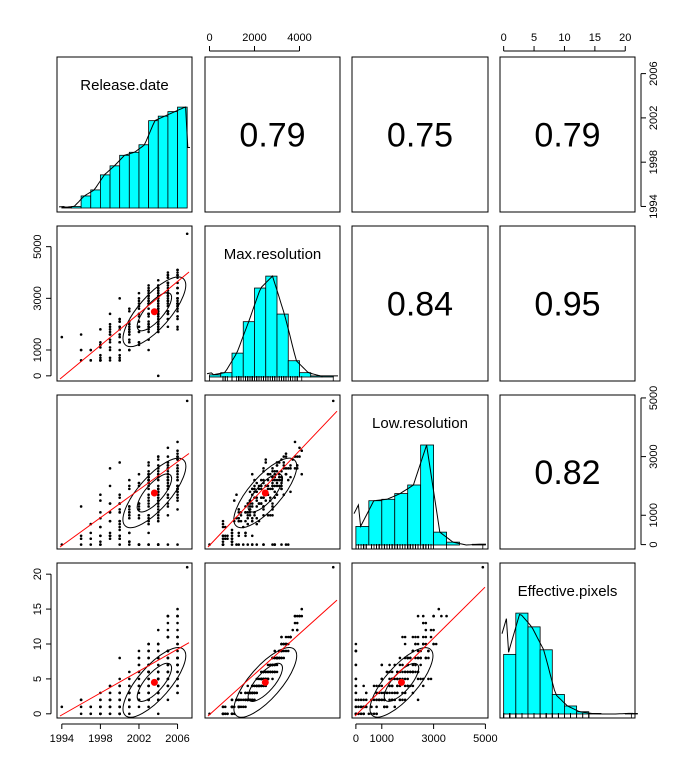  What do you see at coordinates (654, 456) in the screenshot?
I see `tick-label: 3000` at bounding box center [654, 456].